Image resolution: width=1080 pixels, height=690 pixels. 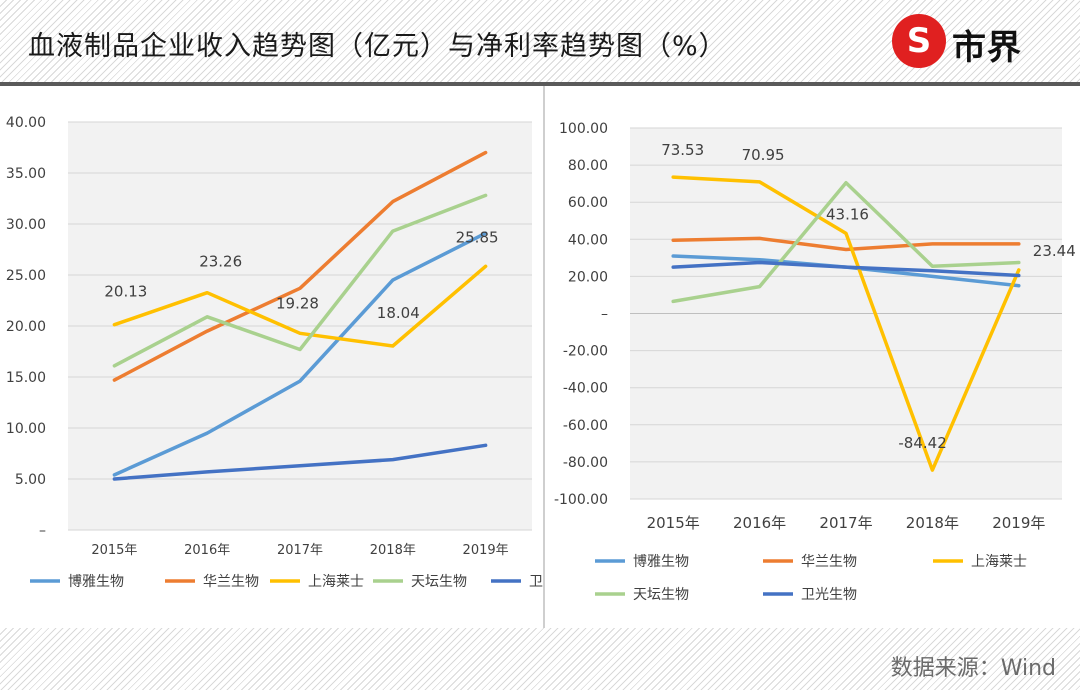 What do you see at coordinates (26, 429) in the screenshot?
I see `y-tick-label: 10.00` at bounding box center [26, 429].